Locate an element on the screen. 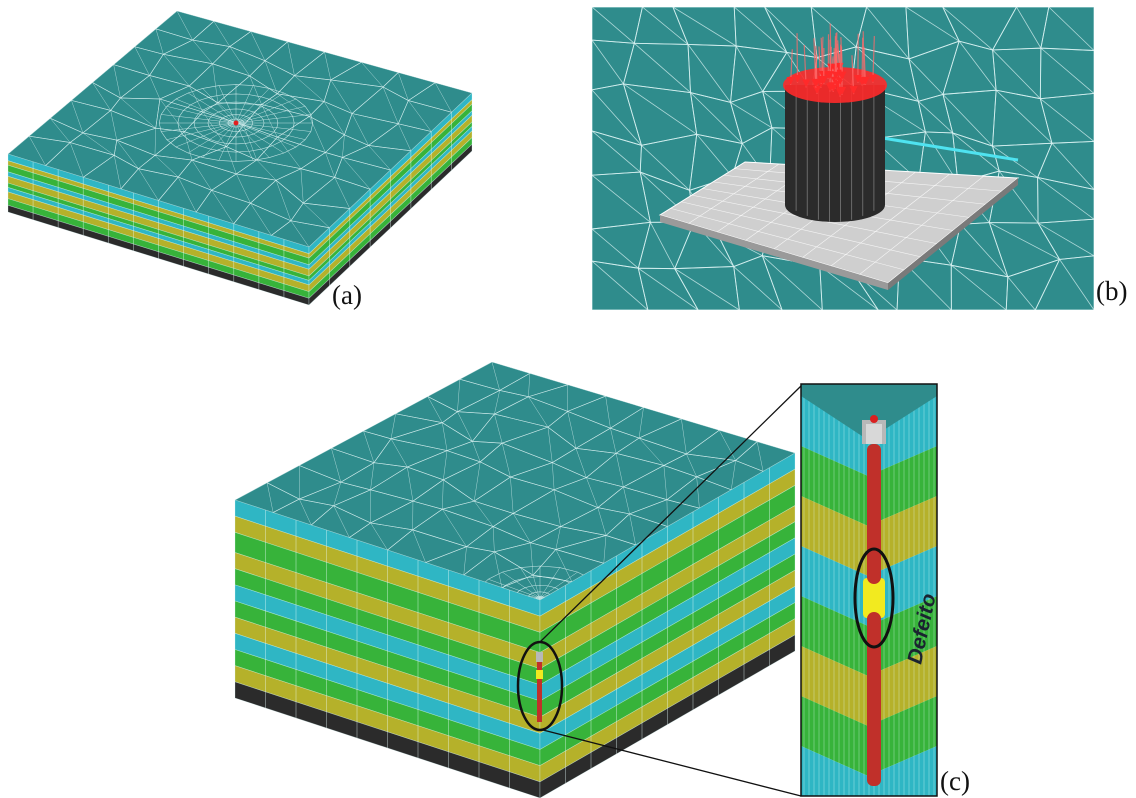 Image resolution: width=1136 pixels, height=798 pixels. panel-b-plate-side-right is located at coordinates (953, 234).